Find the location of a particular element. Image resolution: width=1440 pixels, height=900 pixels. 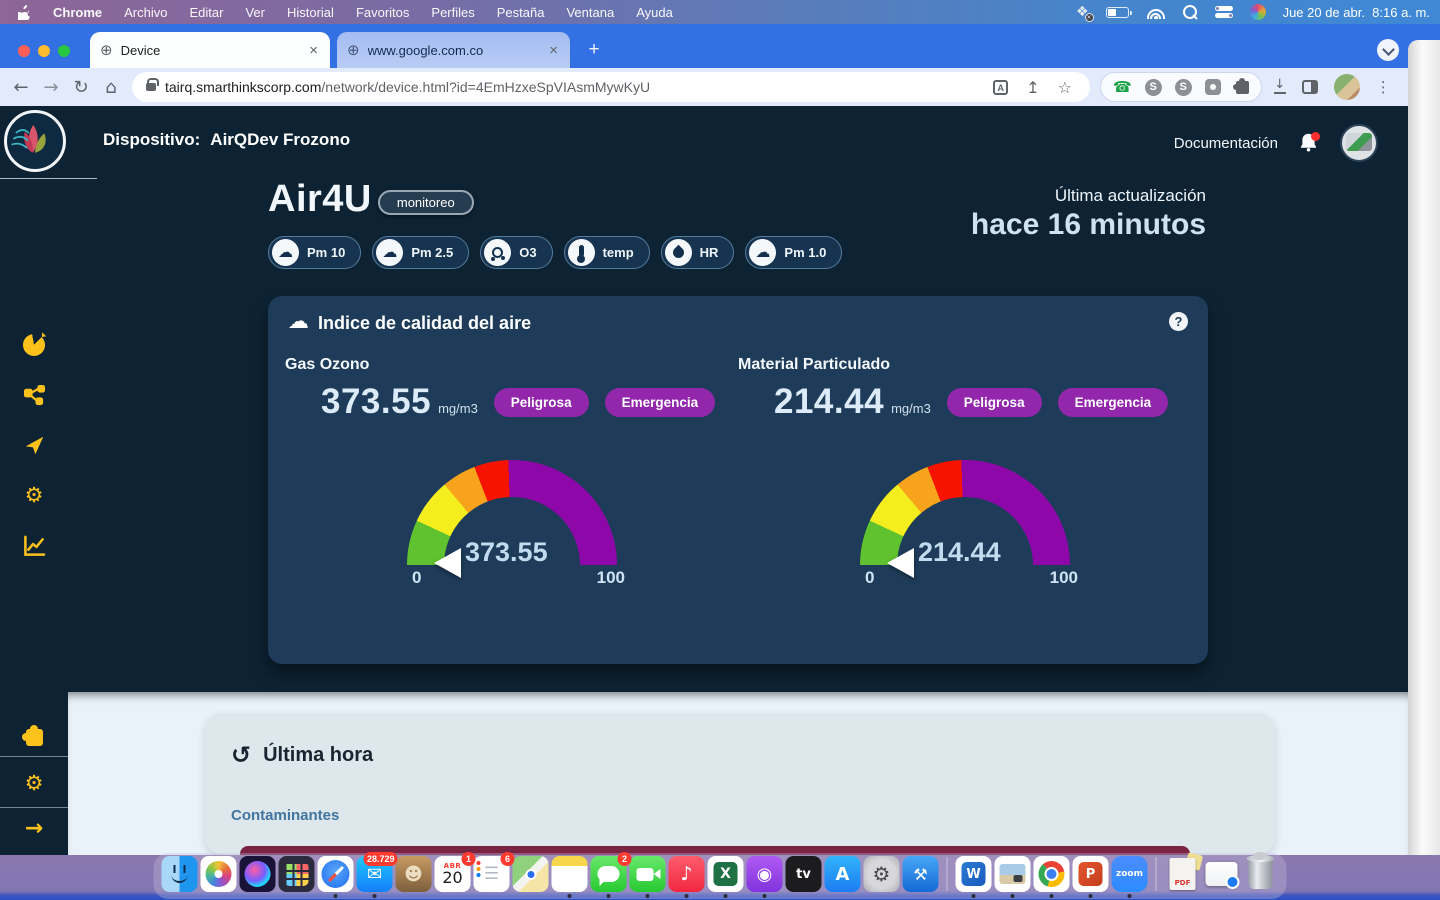

apple-icon is located at coordinates (24, 12).